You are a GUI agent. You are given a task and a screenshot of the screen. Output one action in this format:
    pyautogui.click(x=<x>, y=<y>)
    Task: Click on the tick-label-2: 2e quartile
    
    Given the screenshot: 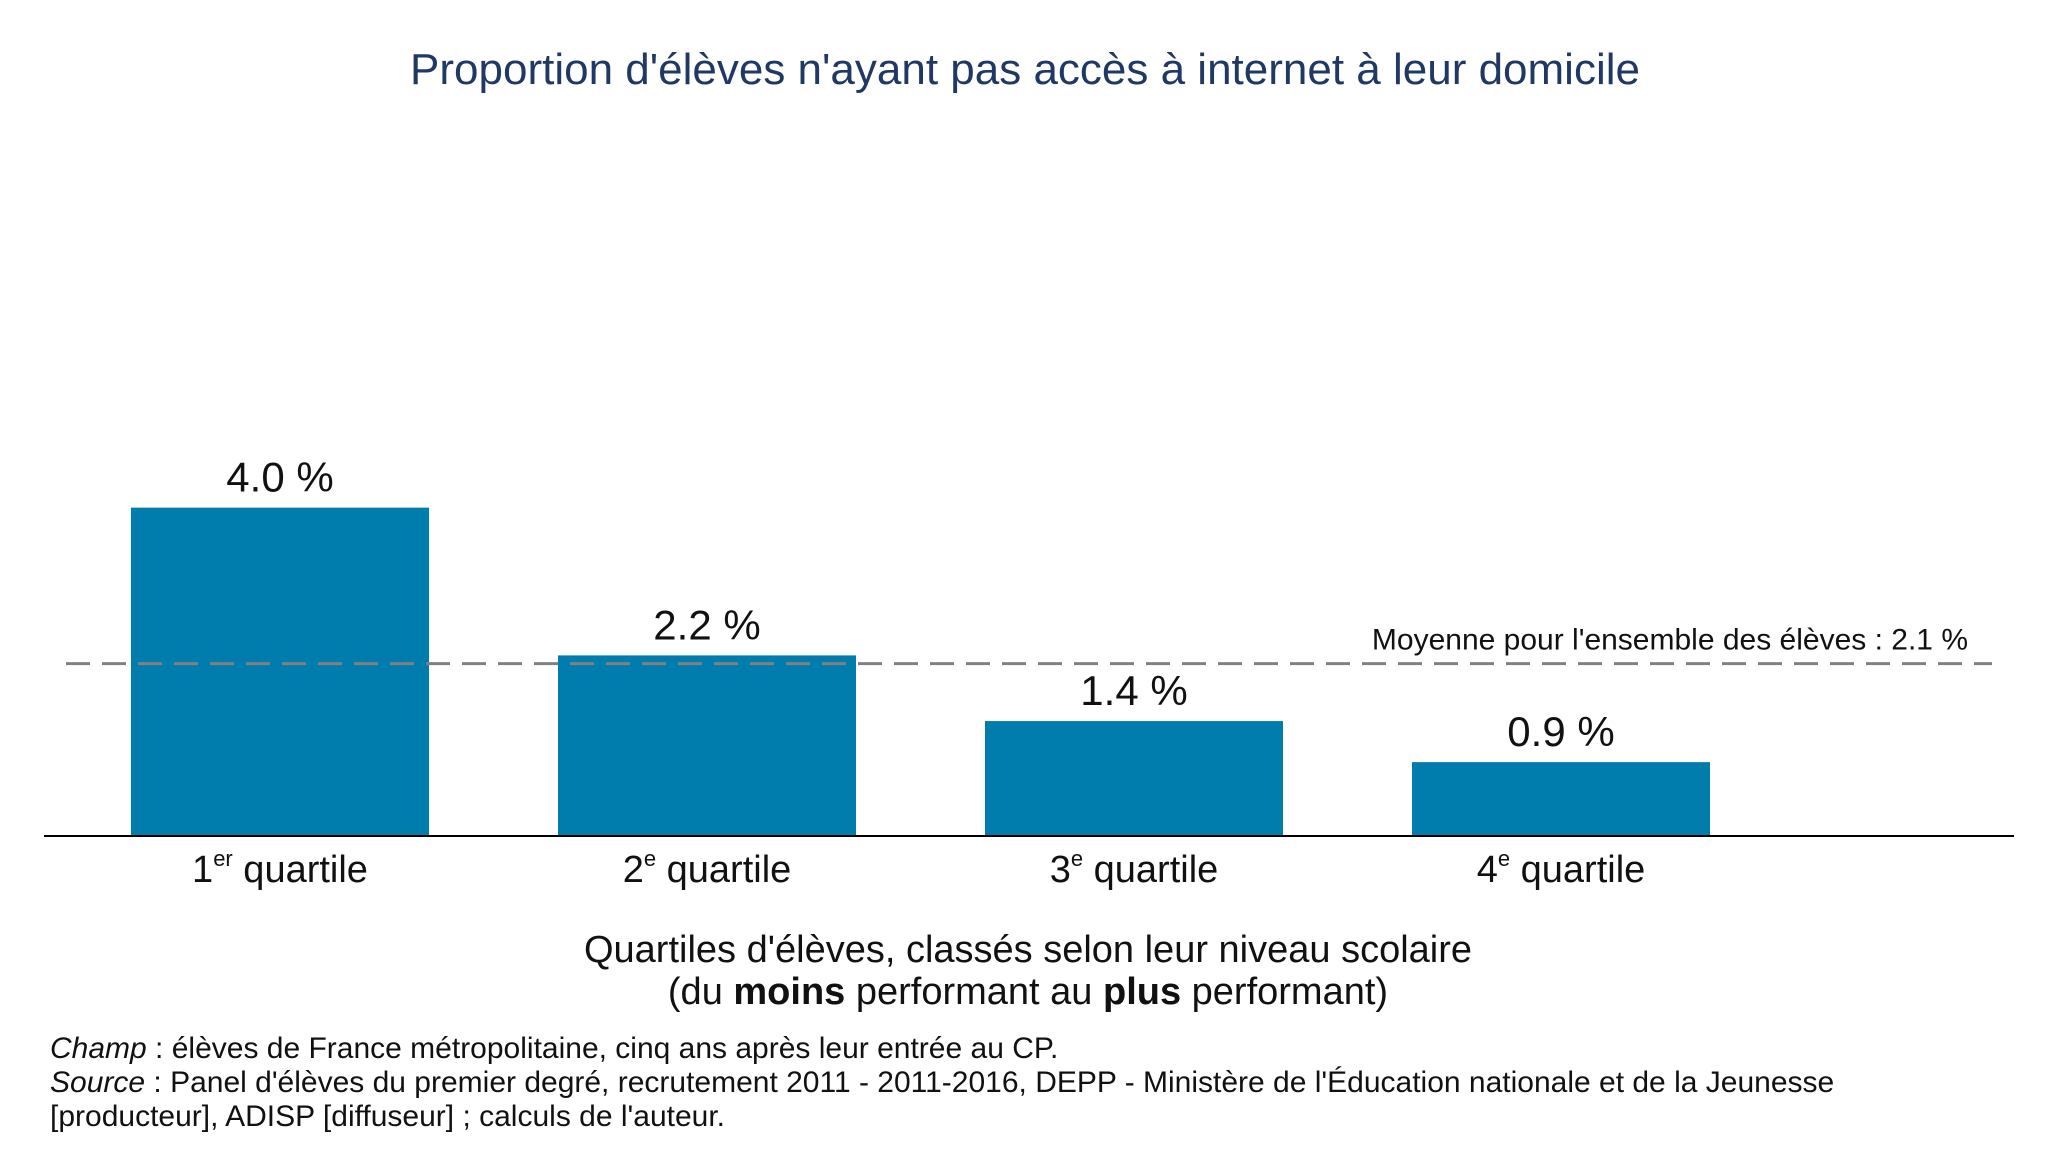 What is the action you would take?
    pyautogui.click(x=707, y=868)
    